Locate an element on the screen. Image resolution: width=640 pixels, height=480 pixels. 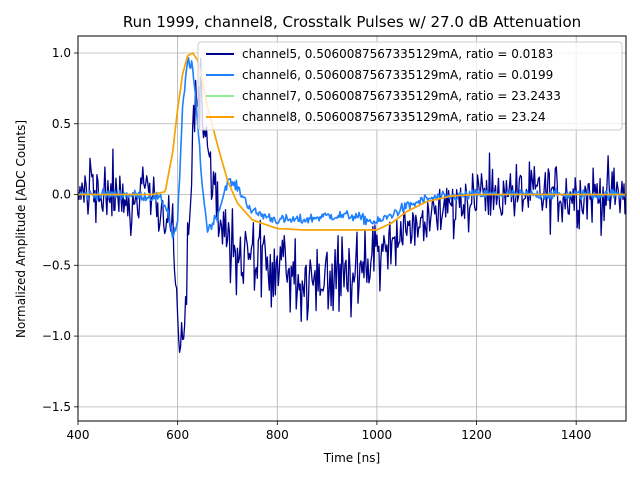
x-tick-label: 400 is located at coordinates (78, 435).